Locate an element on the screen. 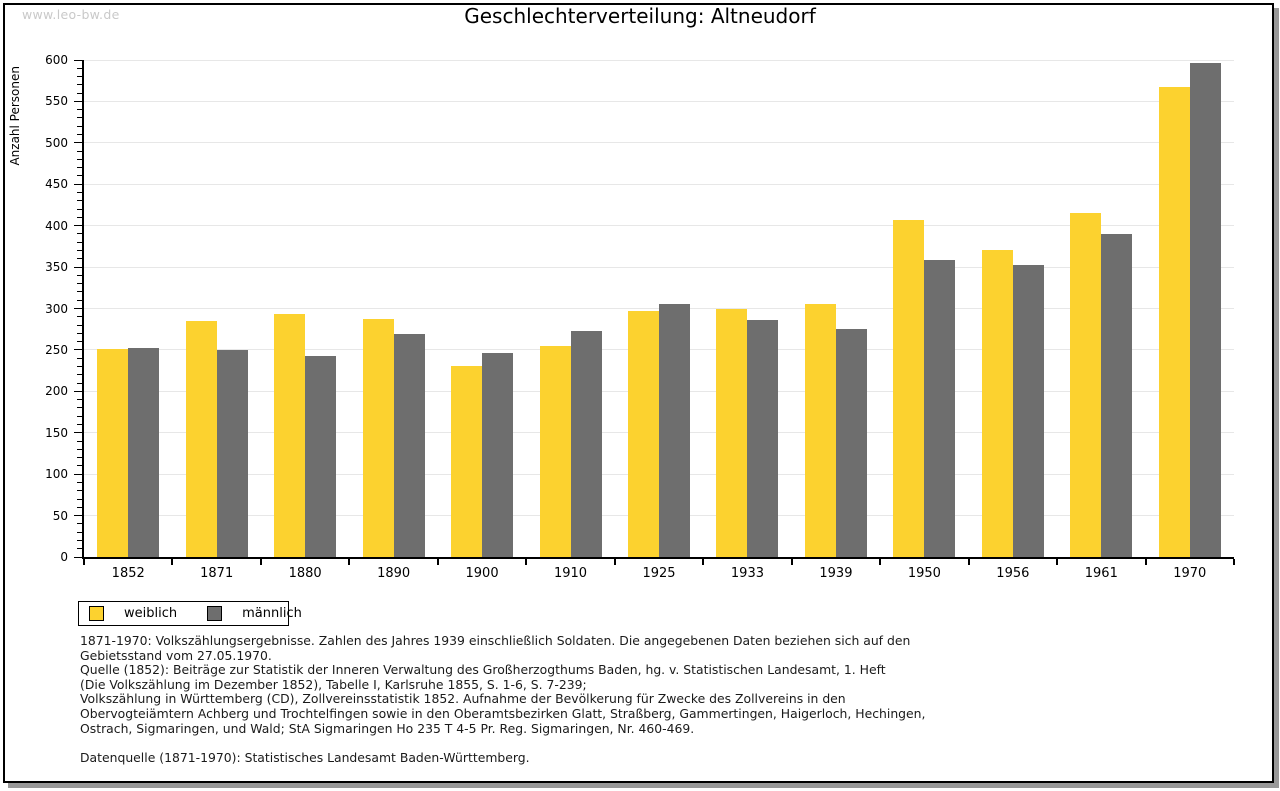  y-tick-label: 350 is located at coordinates (56, 267).